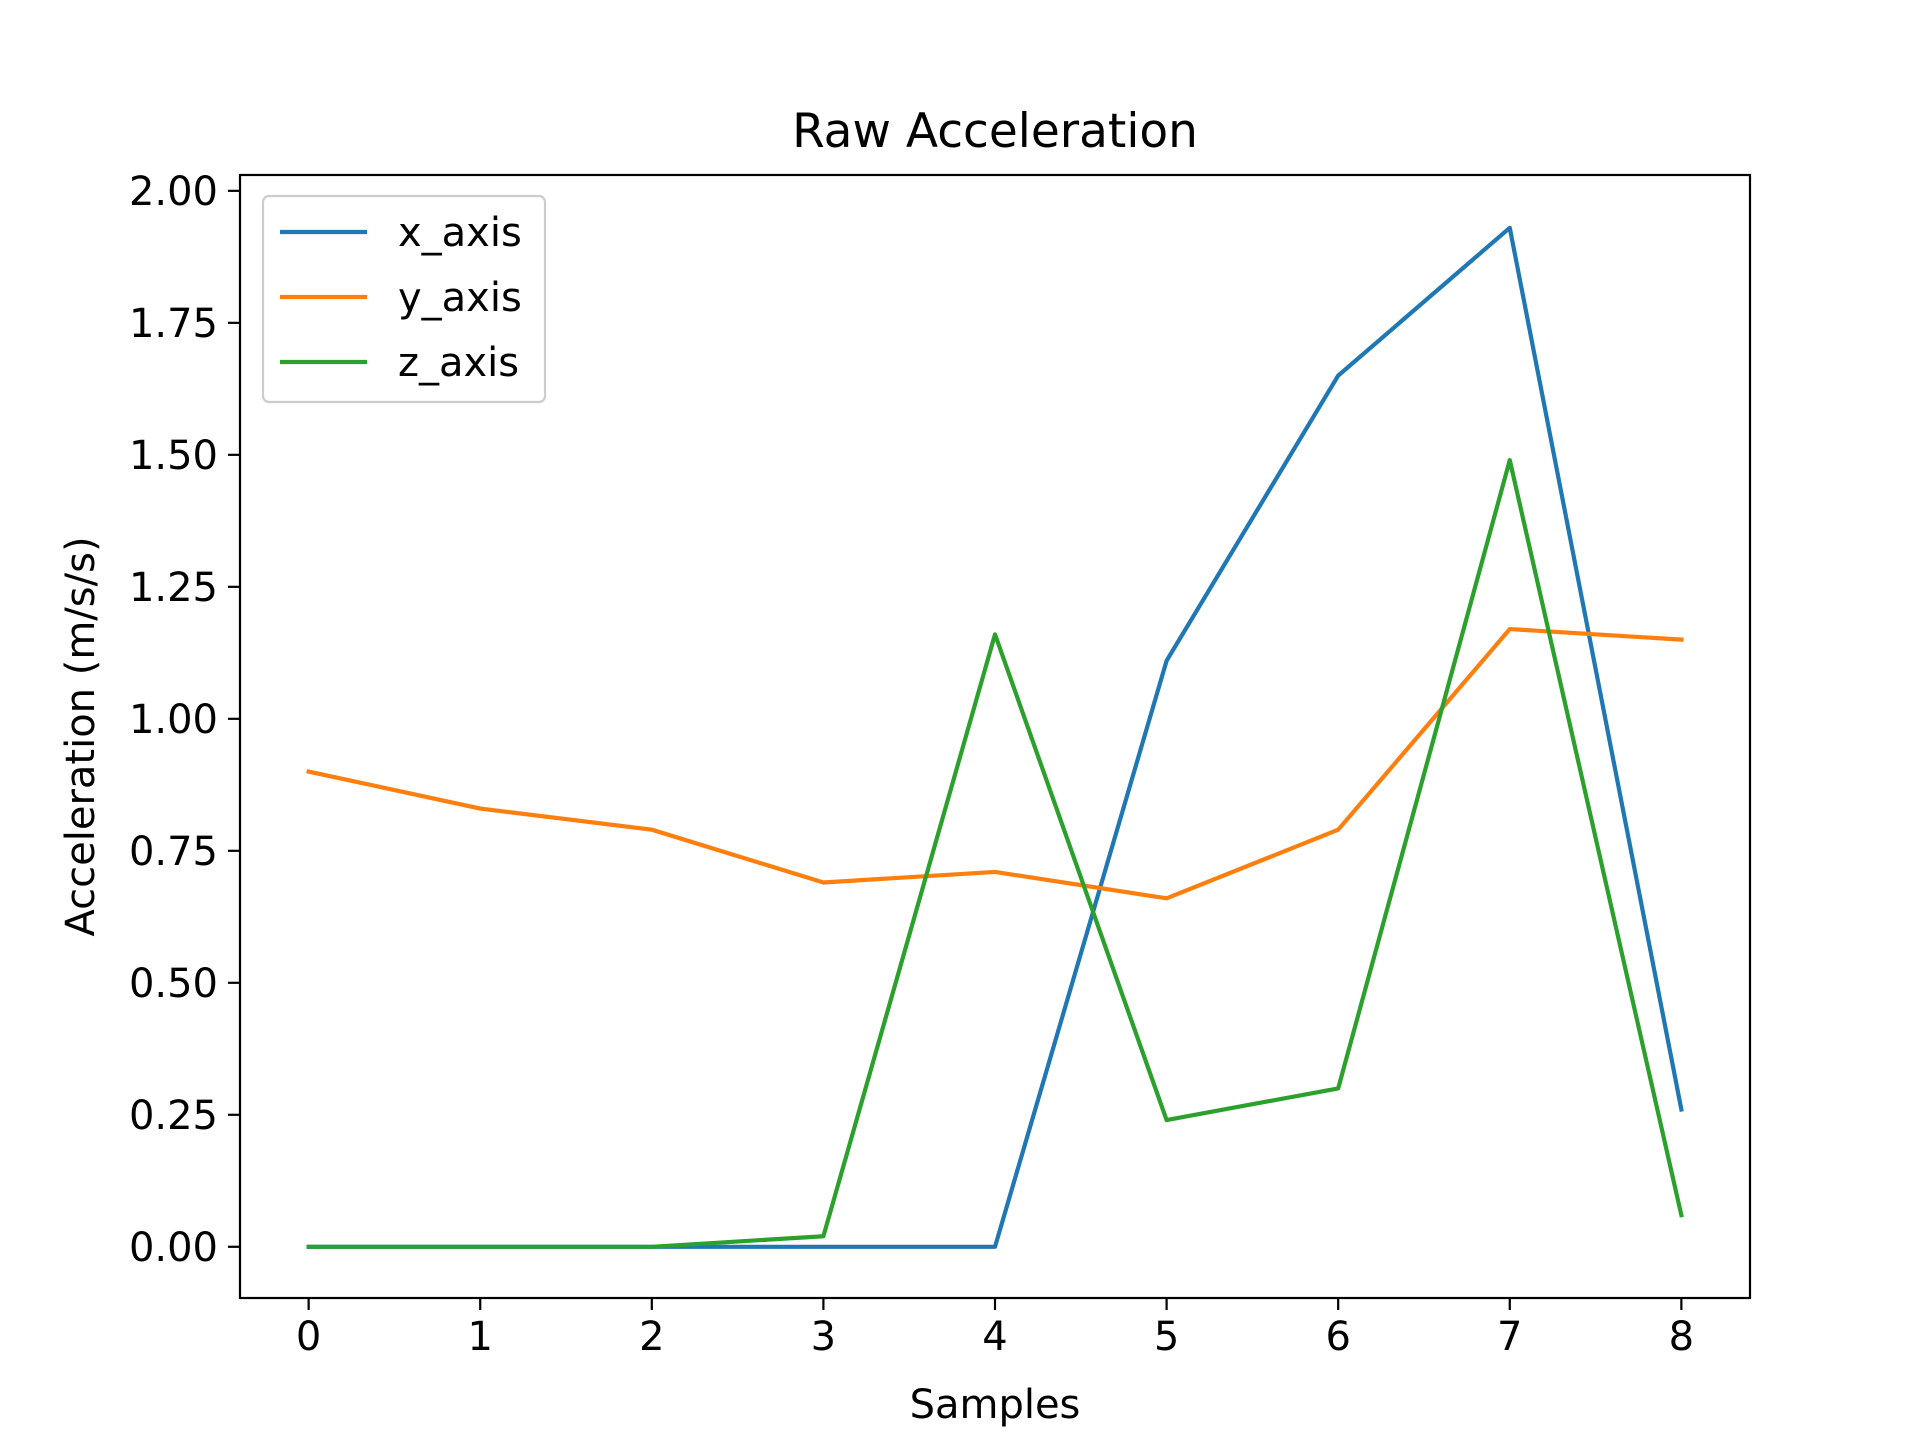  I want to click on x-tick-label: 8, so click(1681, 1337).